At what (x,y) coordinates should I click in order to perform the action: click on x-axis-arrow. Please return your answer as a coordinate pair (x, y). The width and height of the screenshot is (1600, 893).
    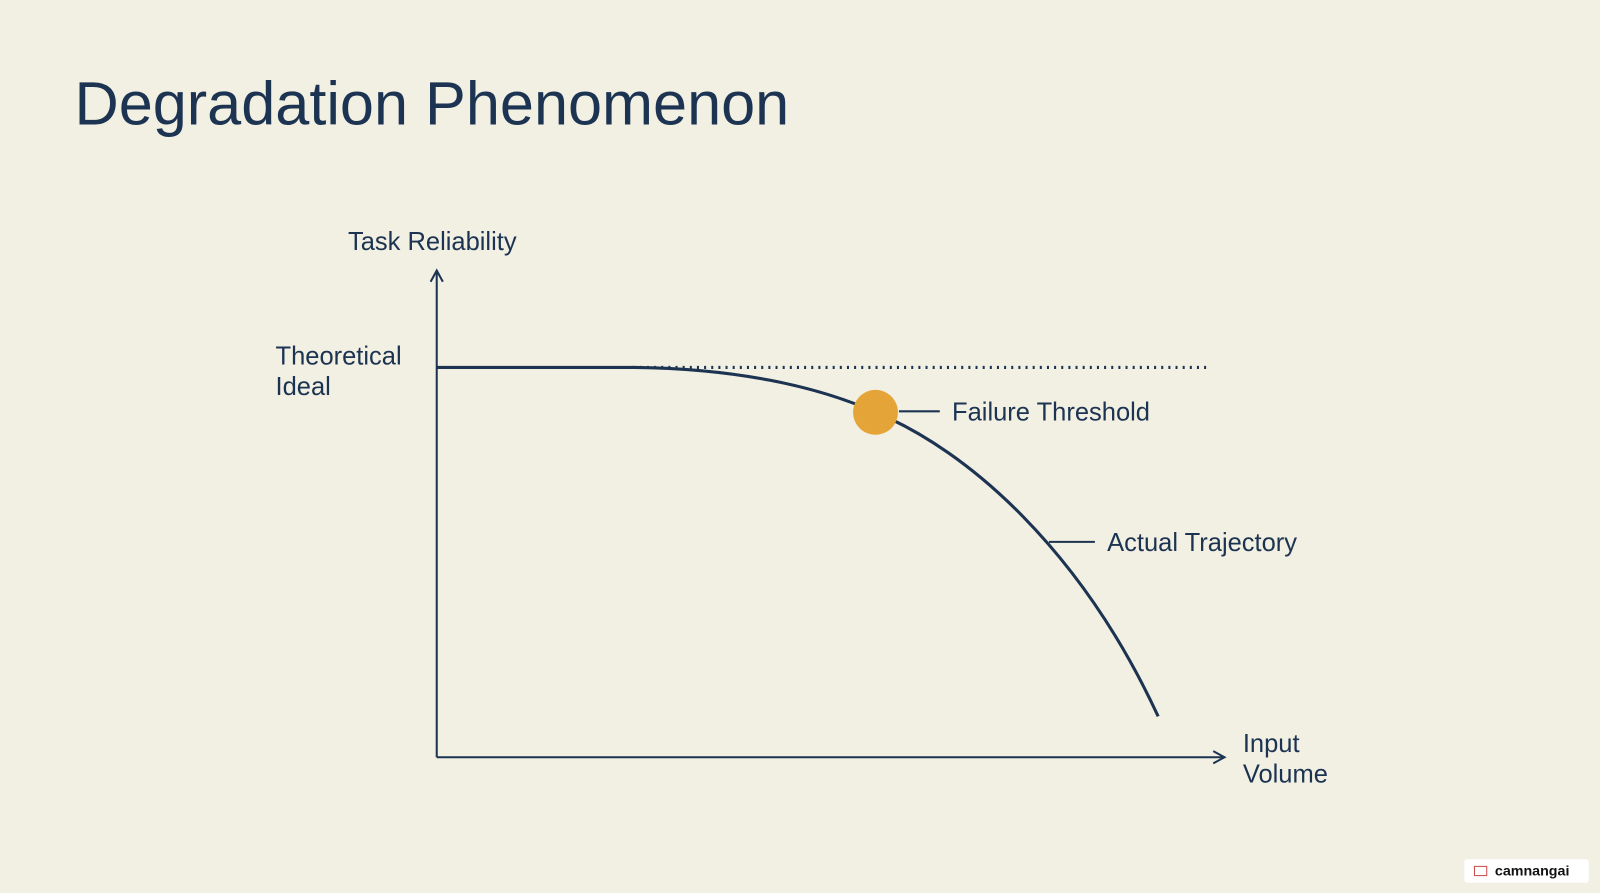
    Looking at the image, I should click on (1219, 757).